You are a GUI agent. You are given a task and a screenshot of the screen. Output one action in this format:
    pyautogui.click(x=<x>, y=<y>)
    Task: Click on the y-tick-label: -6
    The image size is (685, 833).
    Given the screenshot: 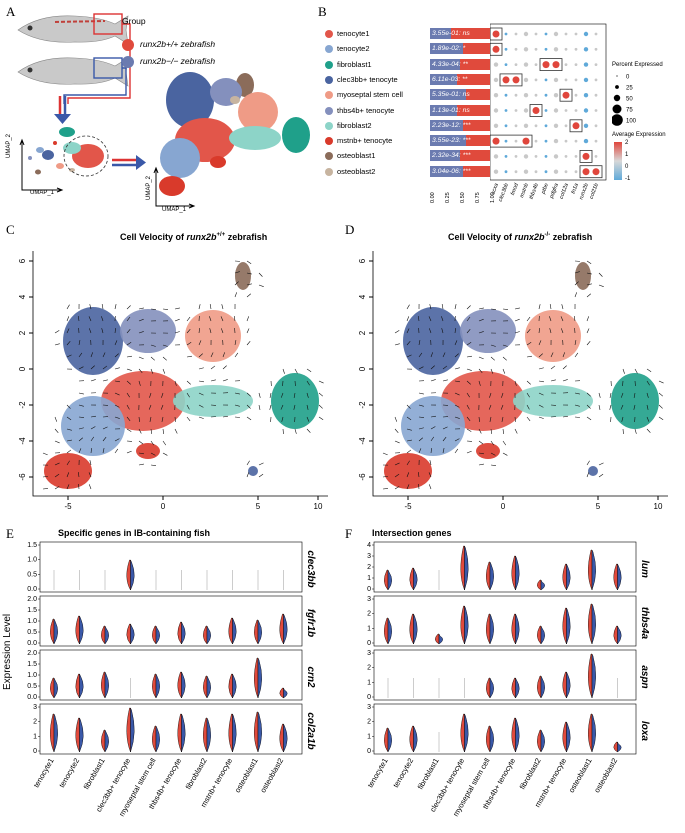 What is the action you would take?
    pyautogui.click(x=22, y=477)
    